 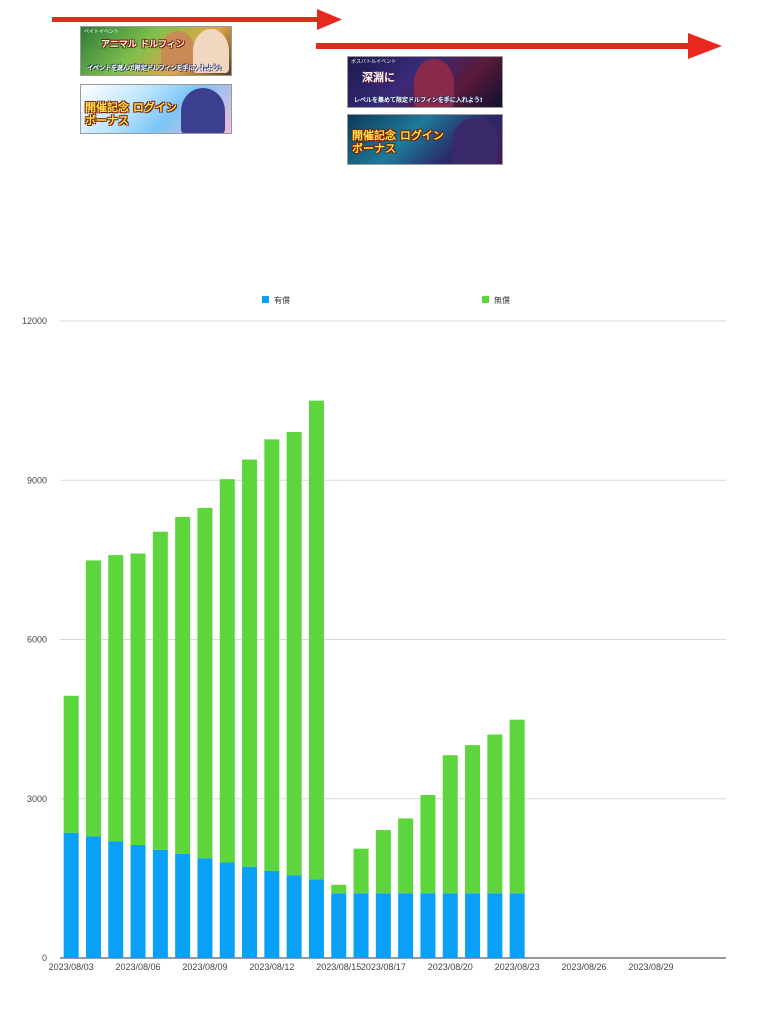 I want to click on login-bonus-banner-1: 開催記念 ログインボーナス, so click(x=156, y=109).